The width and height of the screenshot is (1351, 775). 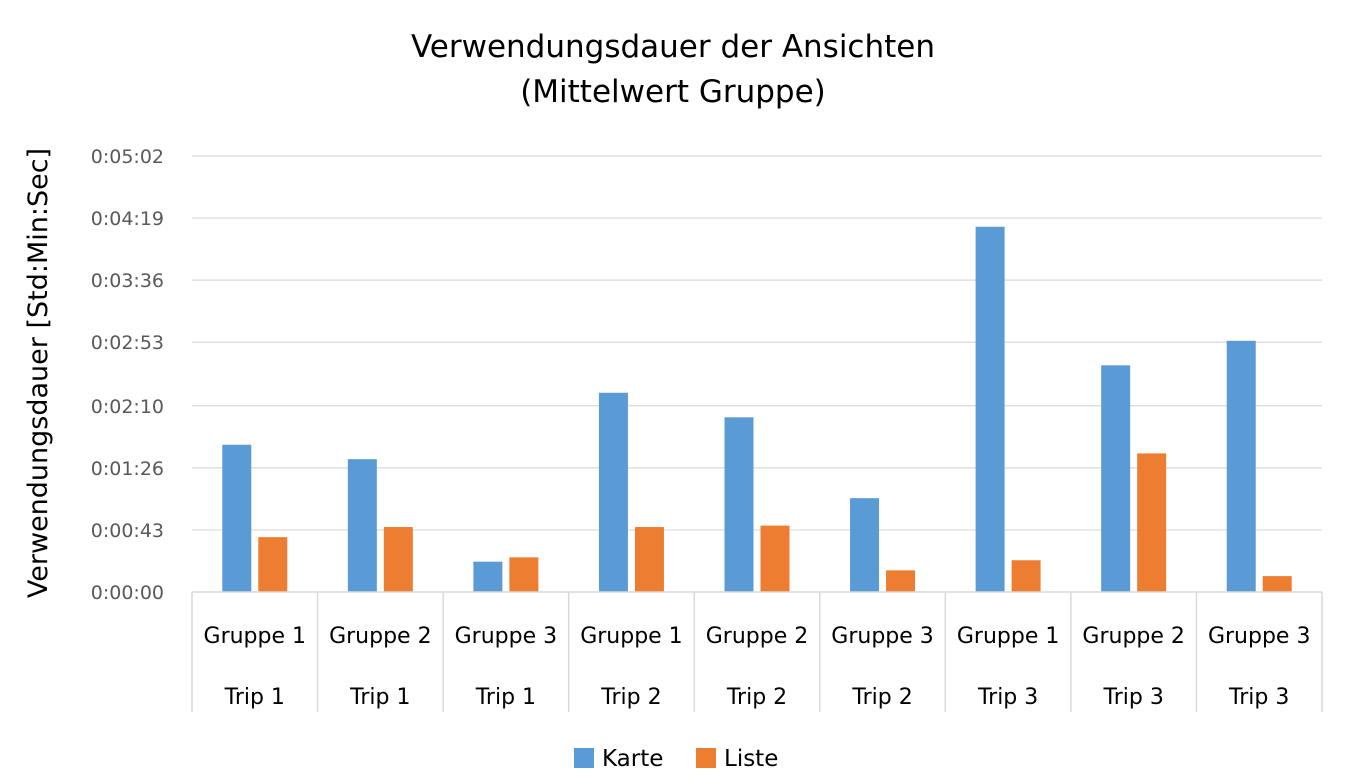 I want to click on y-axis-label: Verwendungsdauer [Std:Min:Sec], so click(x=38, y=373).